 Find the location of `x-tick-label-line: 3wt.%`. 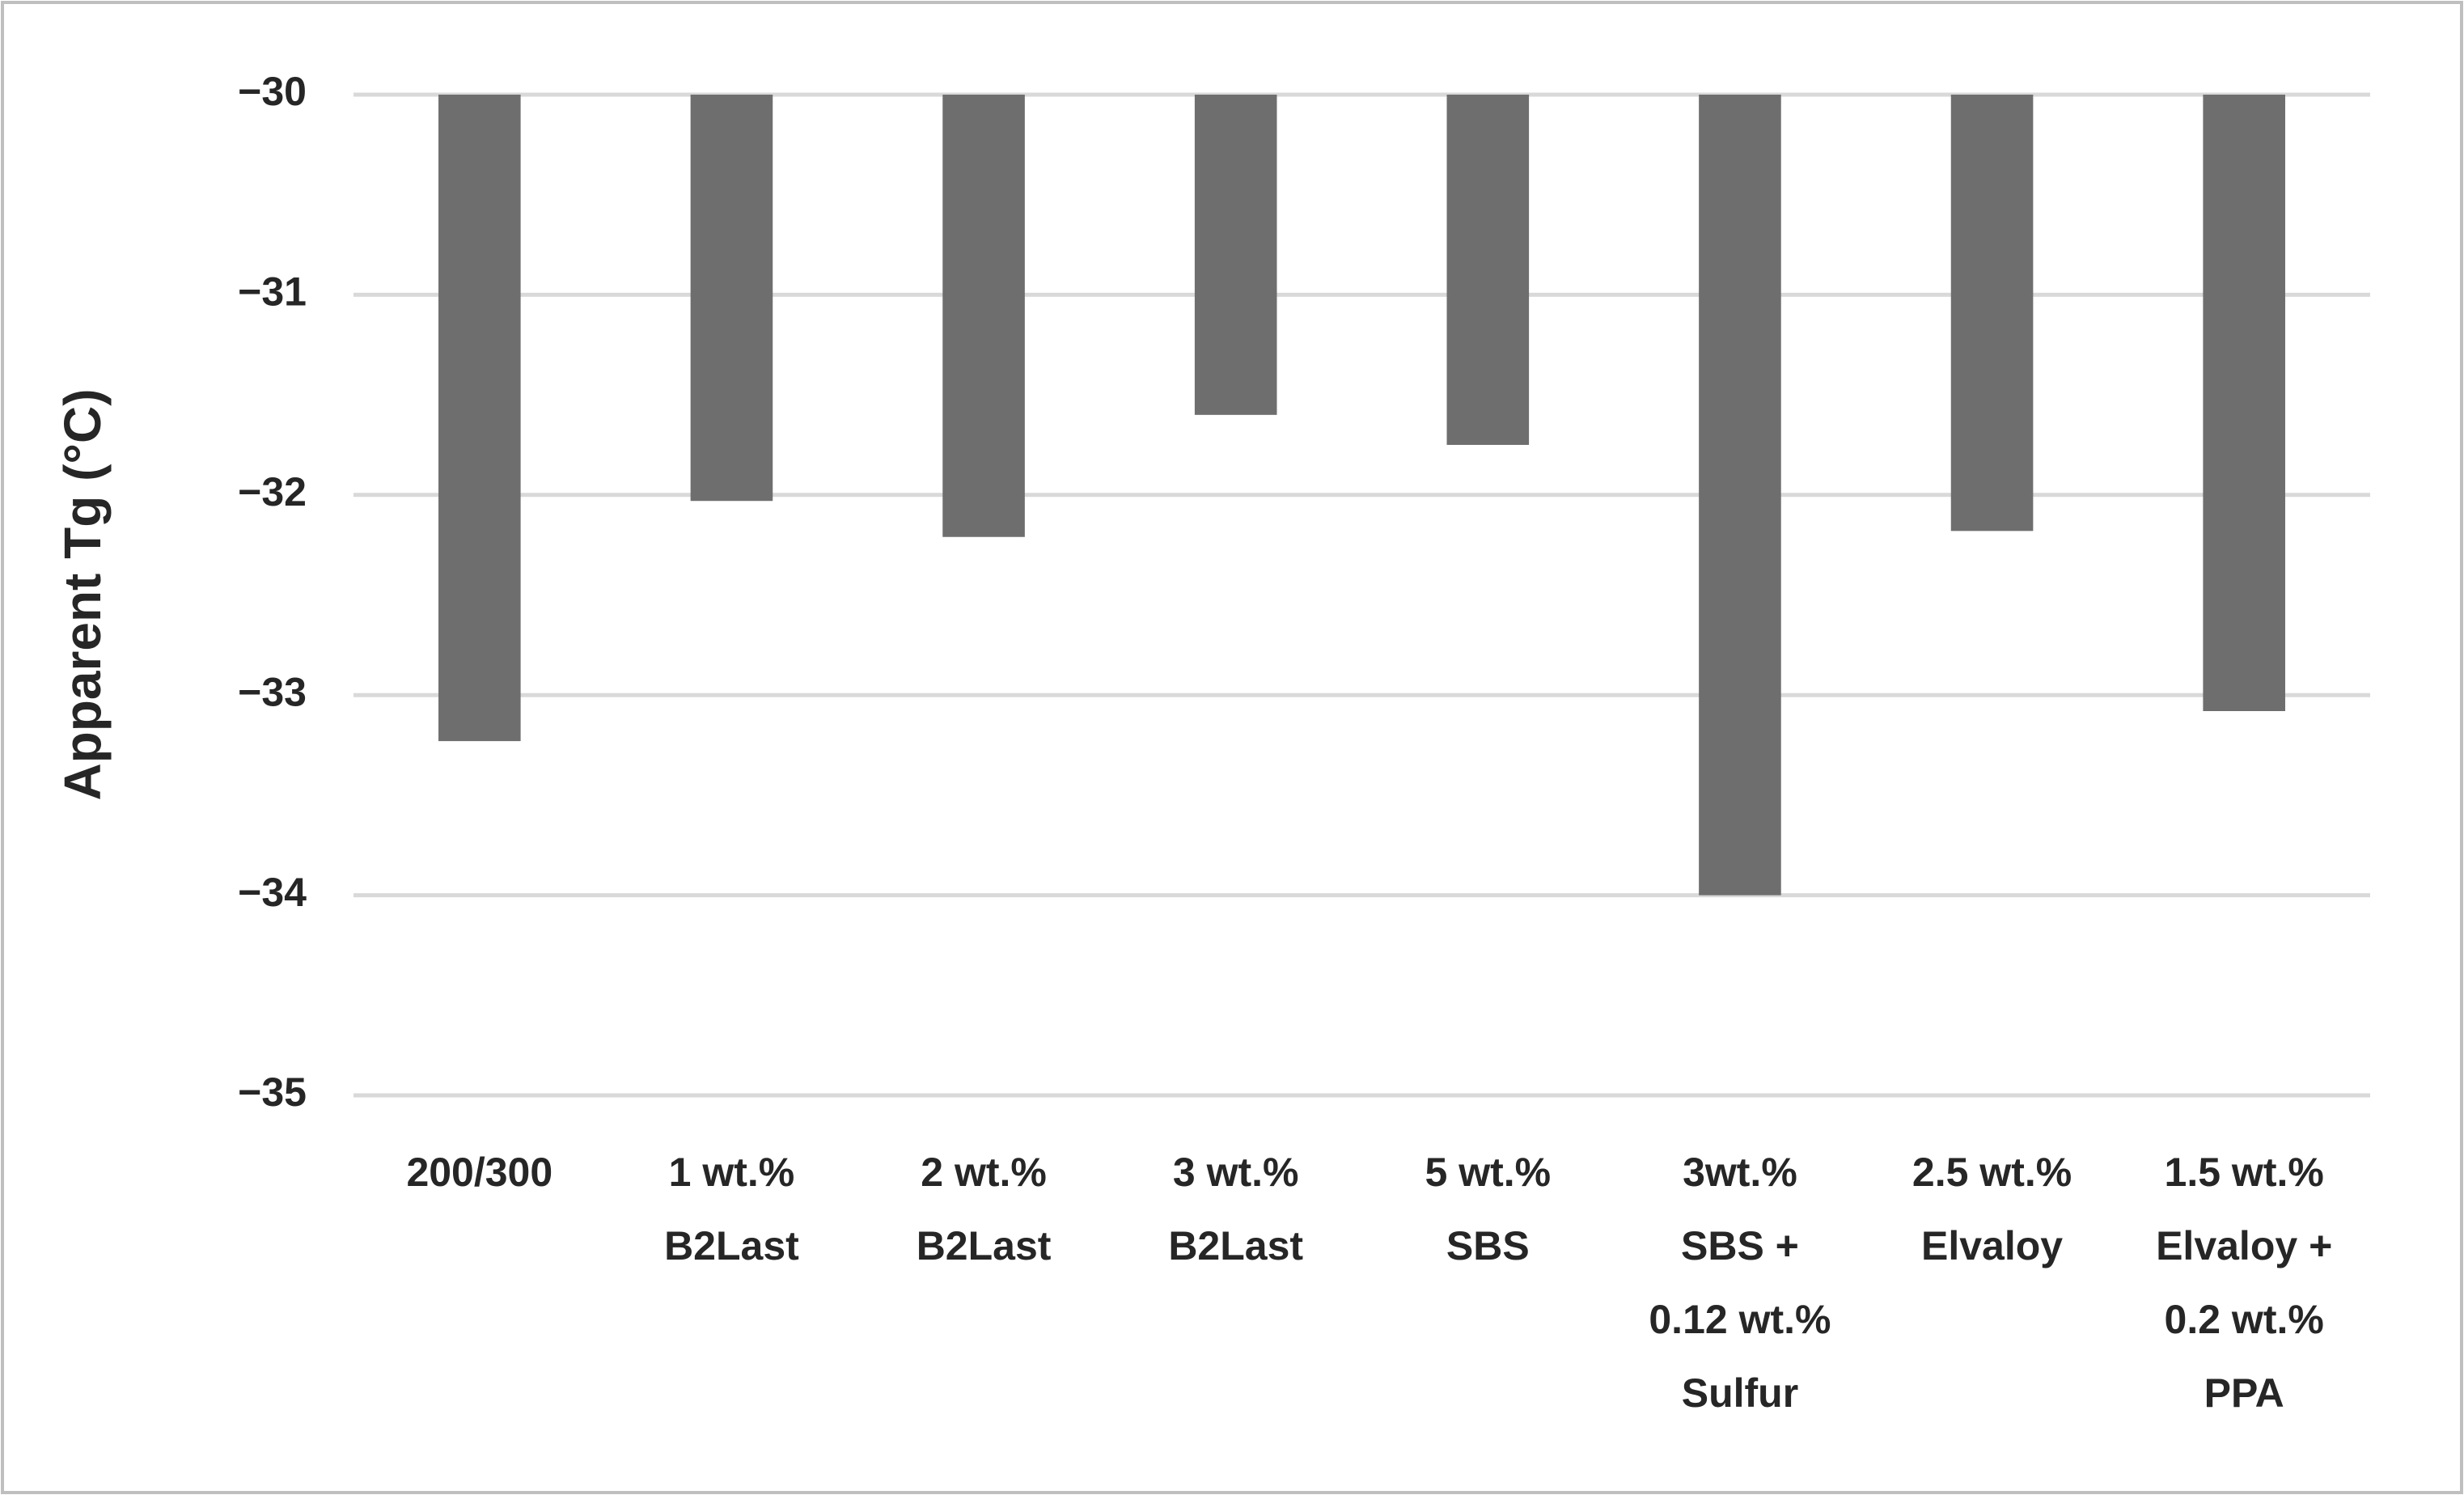

x-tick-label-line: 3wt.% is located at coordinates (1740, 1172).